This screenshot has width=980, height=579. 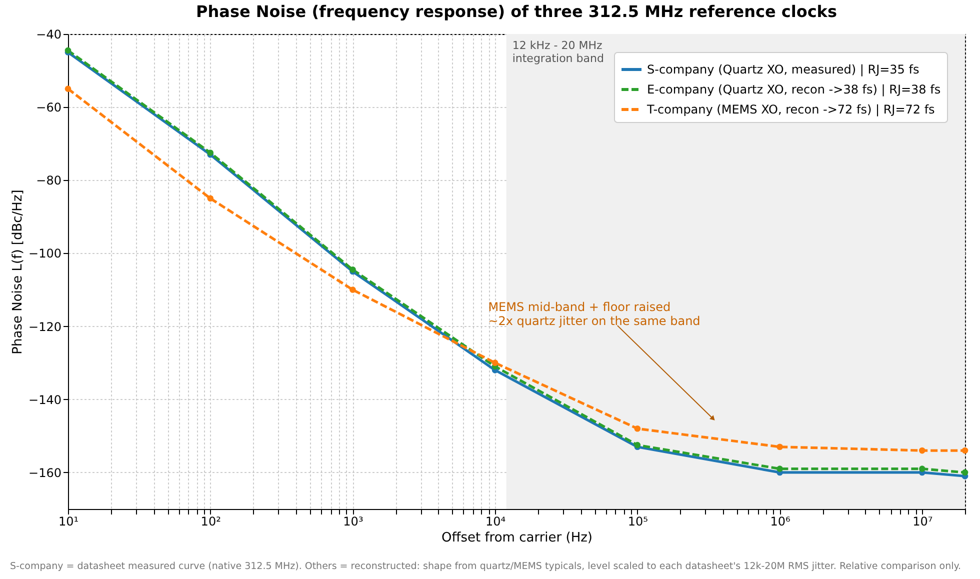 I want to click on y-tick-label: −140, so click(x=45, y=399).